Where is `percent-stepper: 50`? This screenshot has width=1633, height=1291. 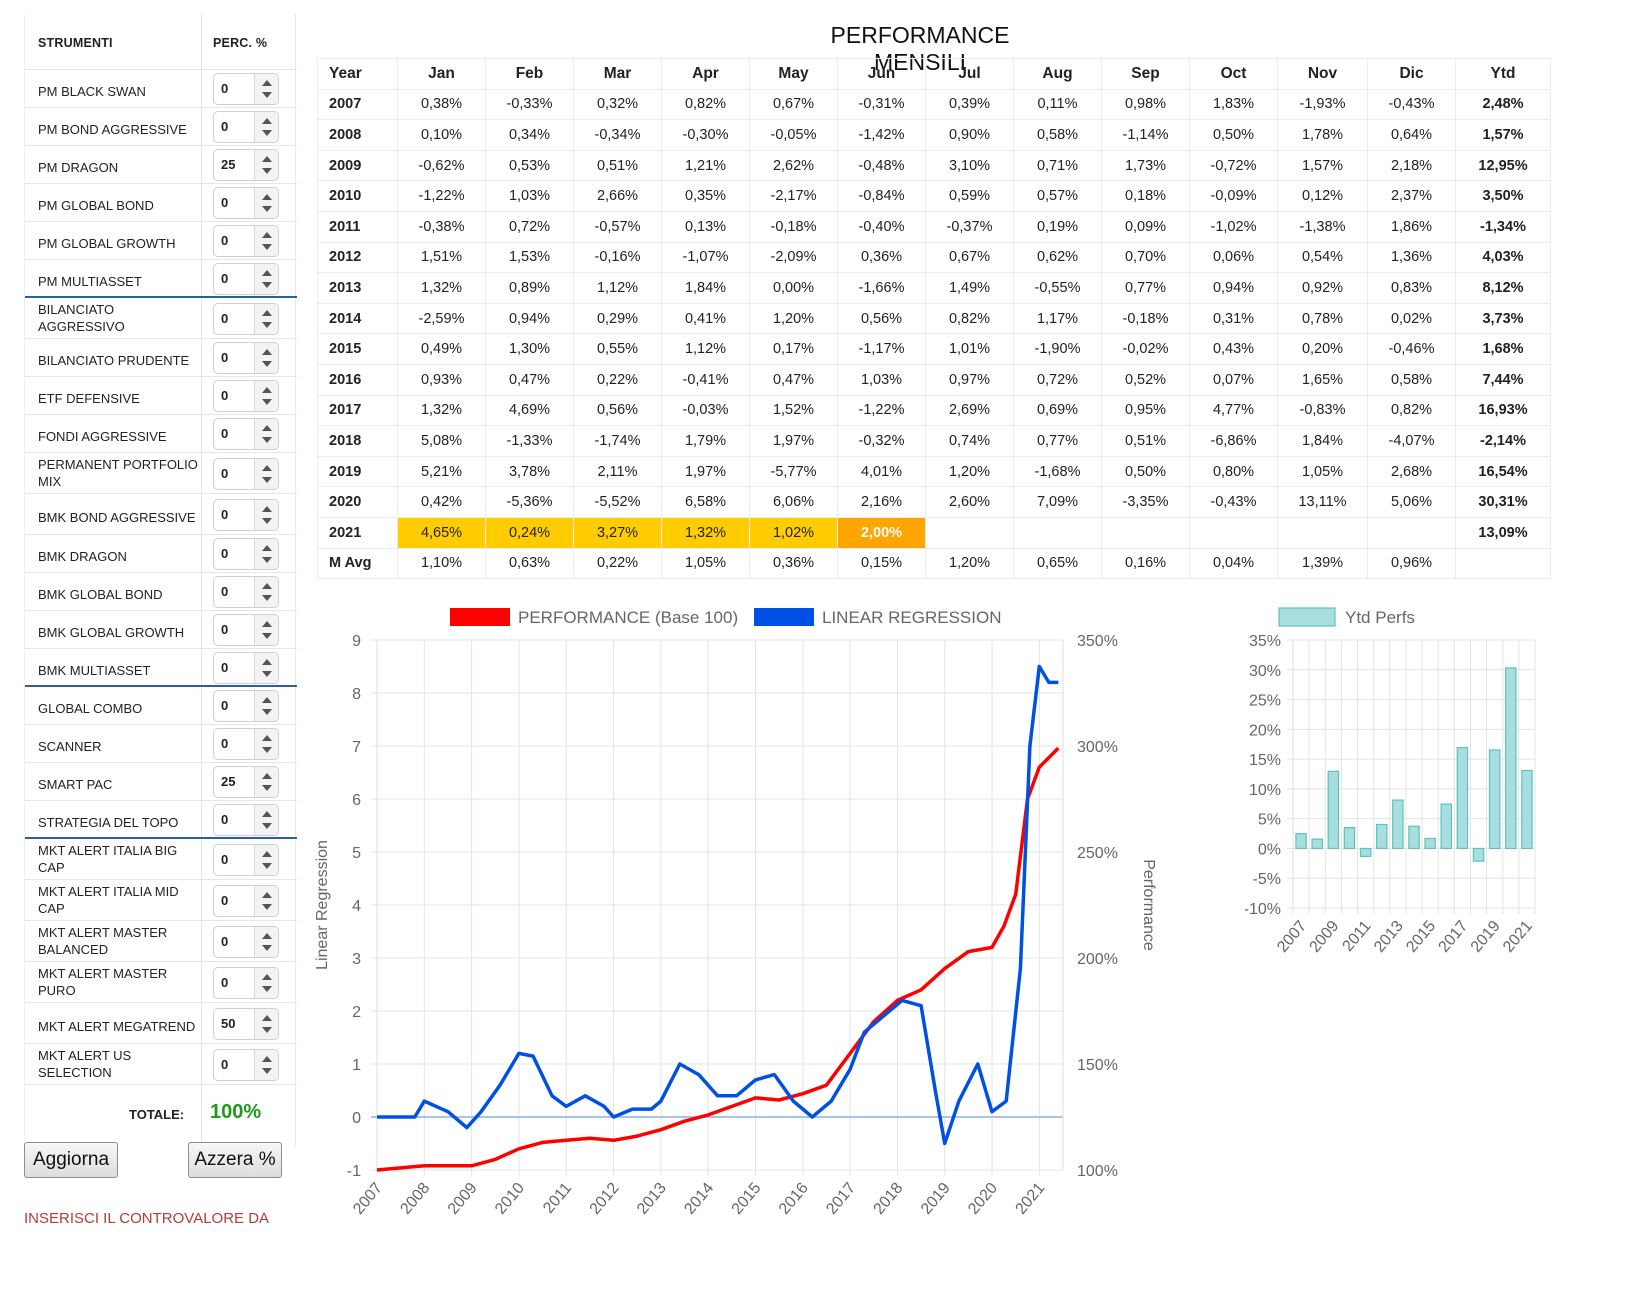 percent-stepper: 50 is located at coordinates (246, 1023).